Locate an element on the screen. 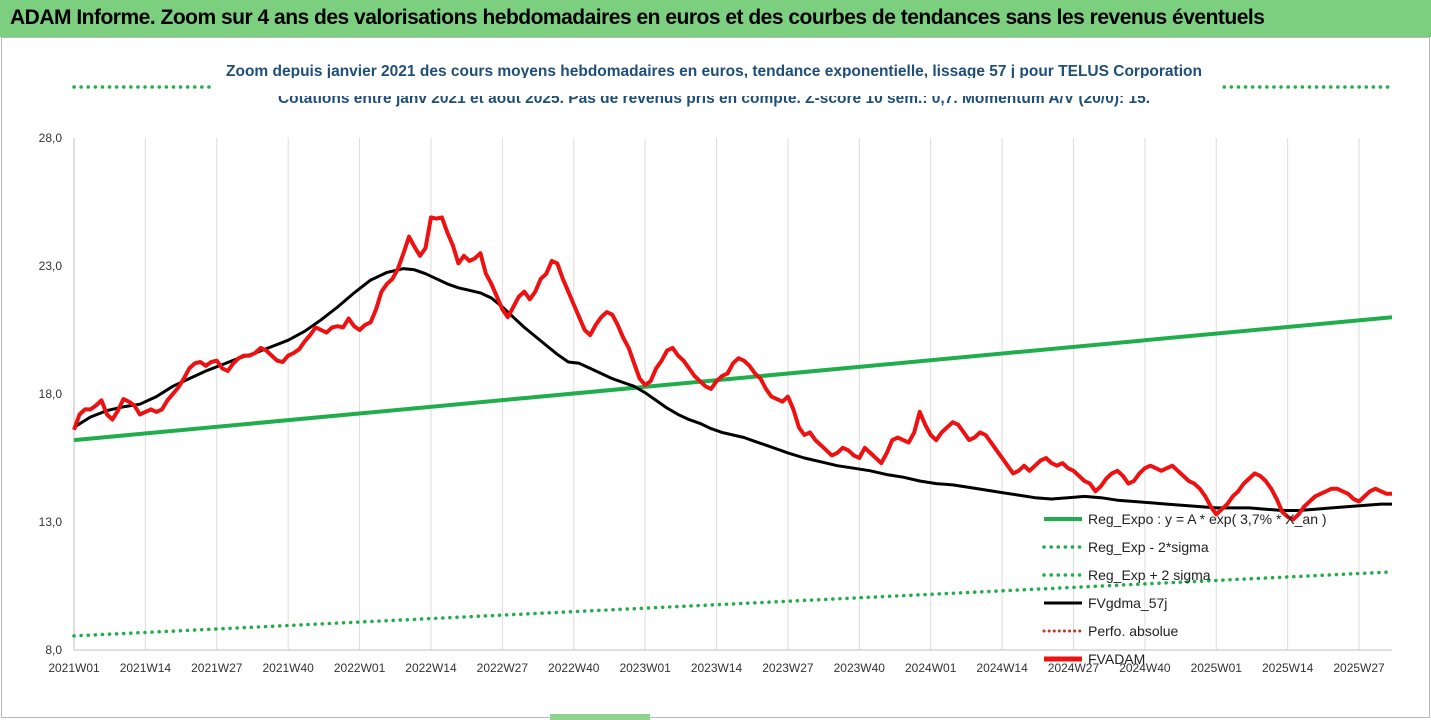 Image resolution: width=1431 pixels, height=720 pixels. x-tick-label: 2021W27 is located at coordinates (217, 668).